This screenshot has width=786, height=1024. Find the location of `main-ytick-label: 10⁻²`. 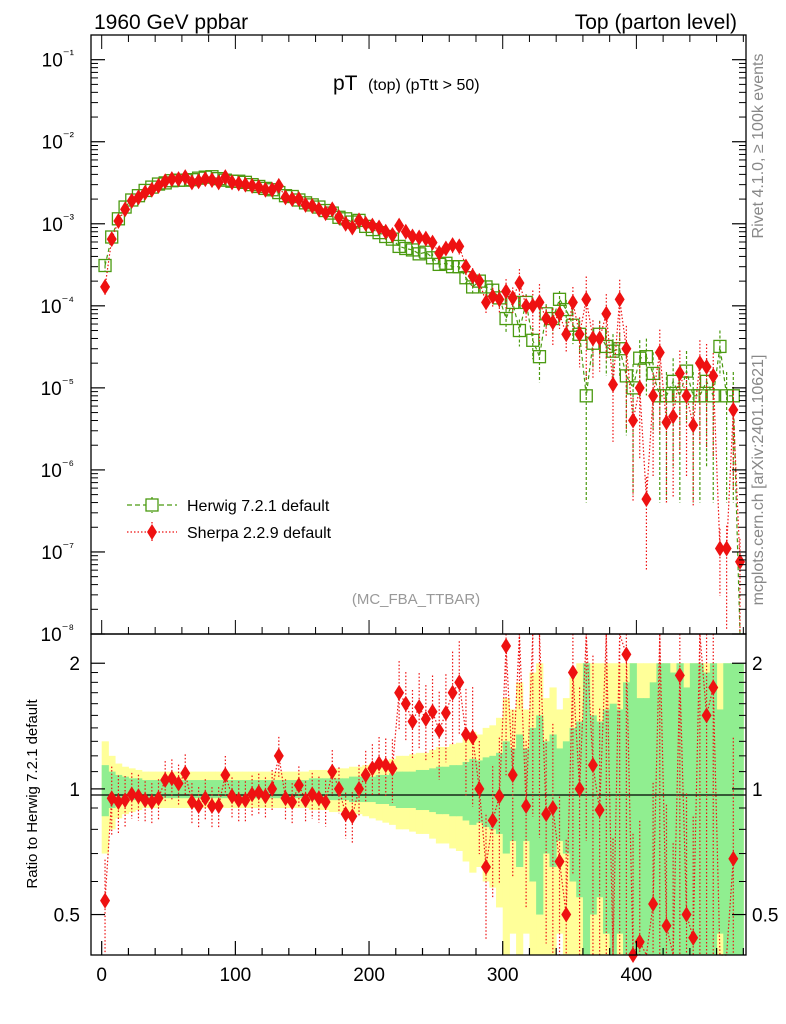

main-ytick-label: 10⁻² is located at coordinates (58, 141).